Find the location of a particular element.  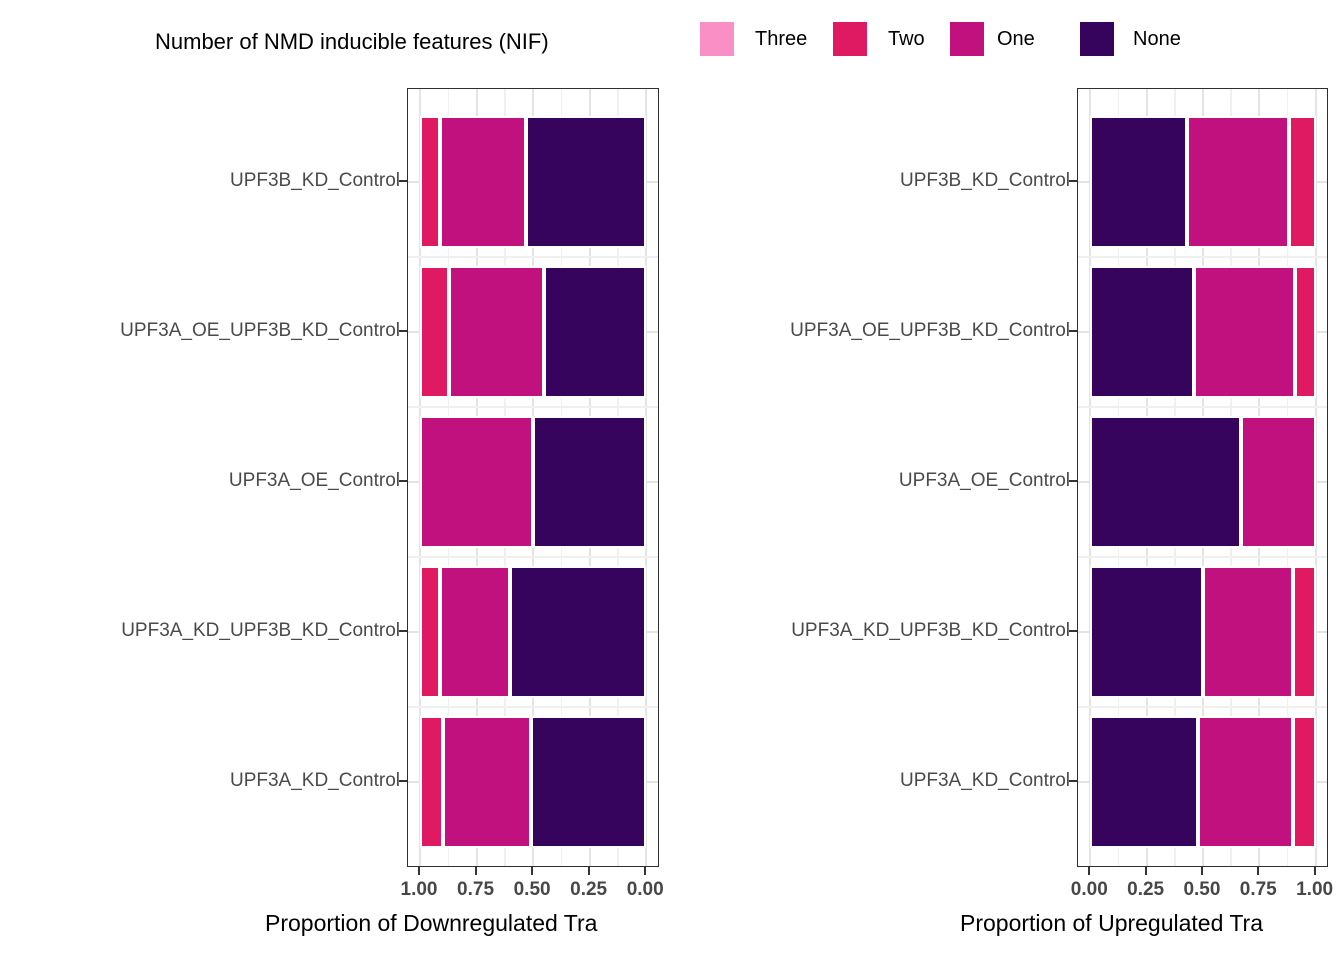

legend-label-none: None is located at coordinates (1157, 39).